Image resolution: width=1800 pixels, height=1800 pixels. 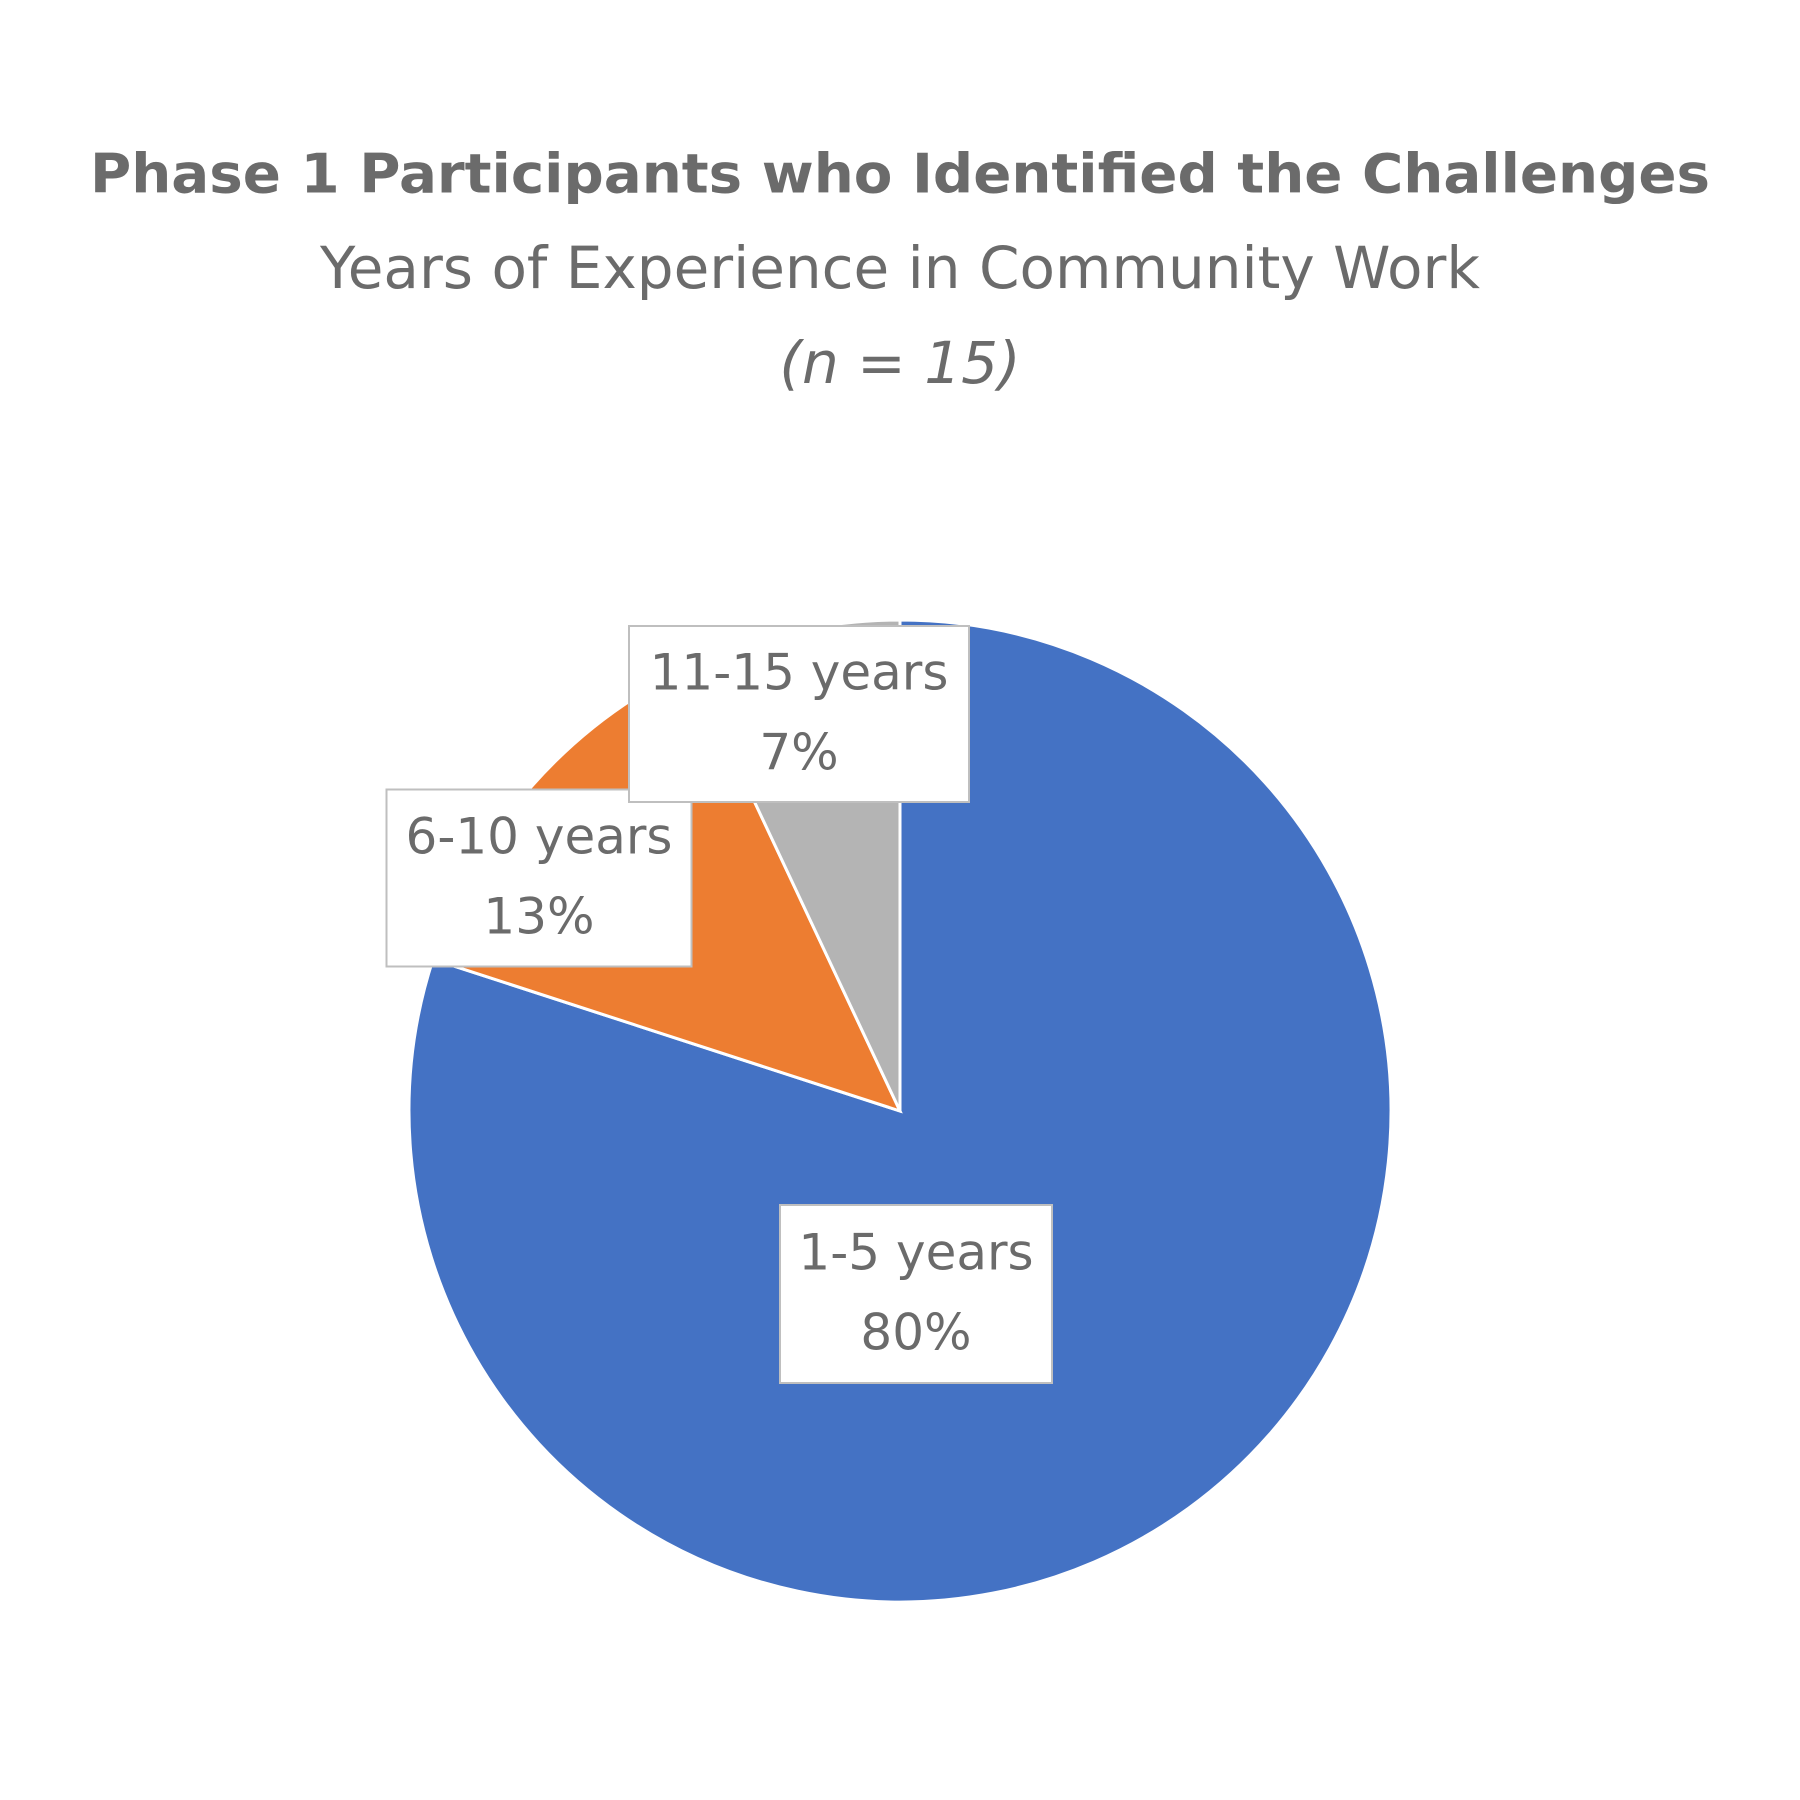 What do you see at coordinates (899, 268) in the screenshot?
I see `chart-subtitle: Years of Experience in Community Work` at bounding box center [899, 268].